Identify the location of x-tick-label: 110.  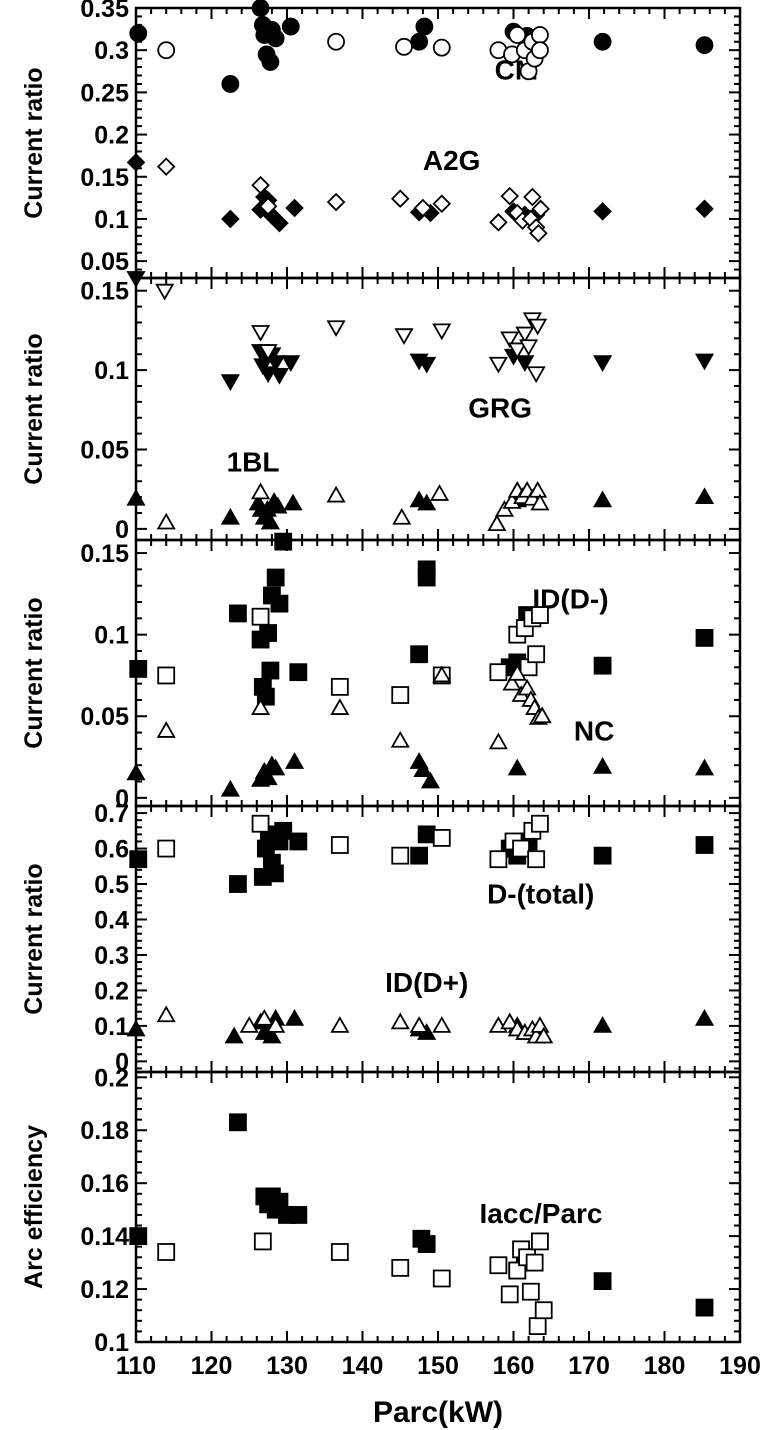
(136, 1366).